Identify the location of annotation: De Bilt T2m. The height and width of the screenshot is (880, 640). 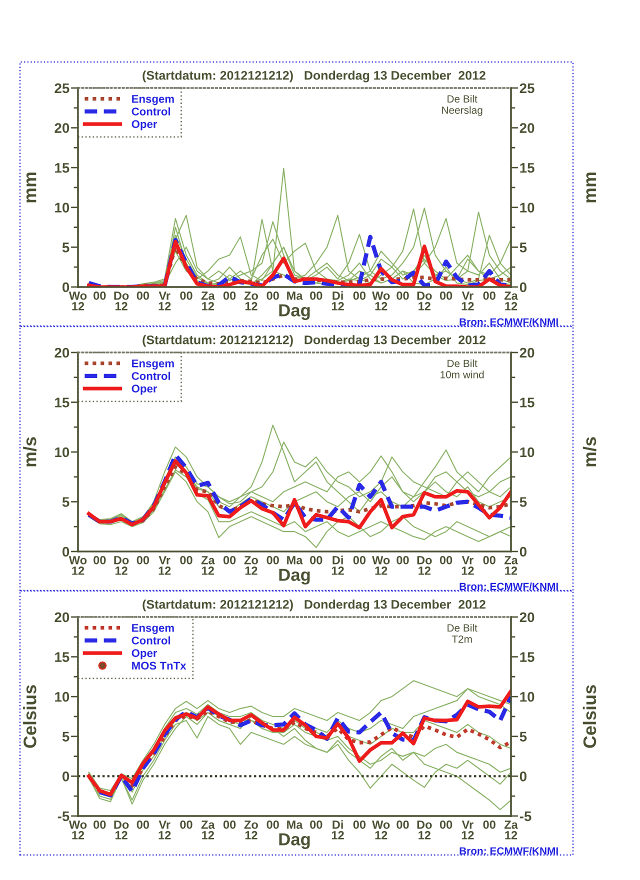
(463, 633).